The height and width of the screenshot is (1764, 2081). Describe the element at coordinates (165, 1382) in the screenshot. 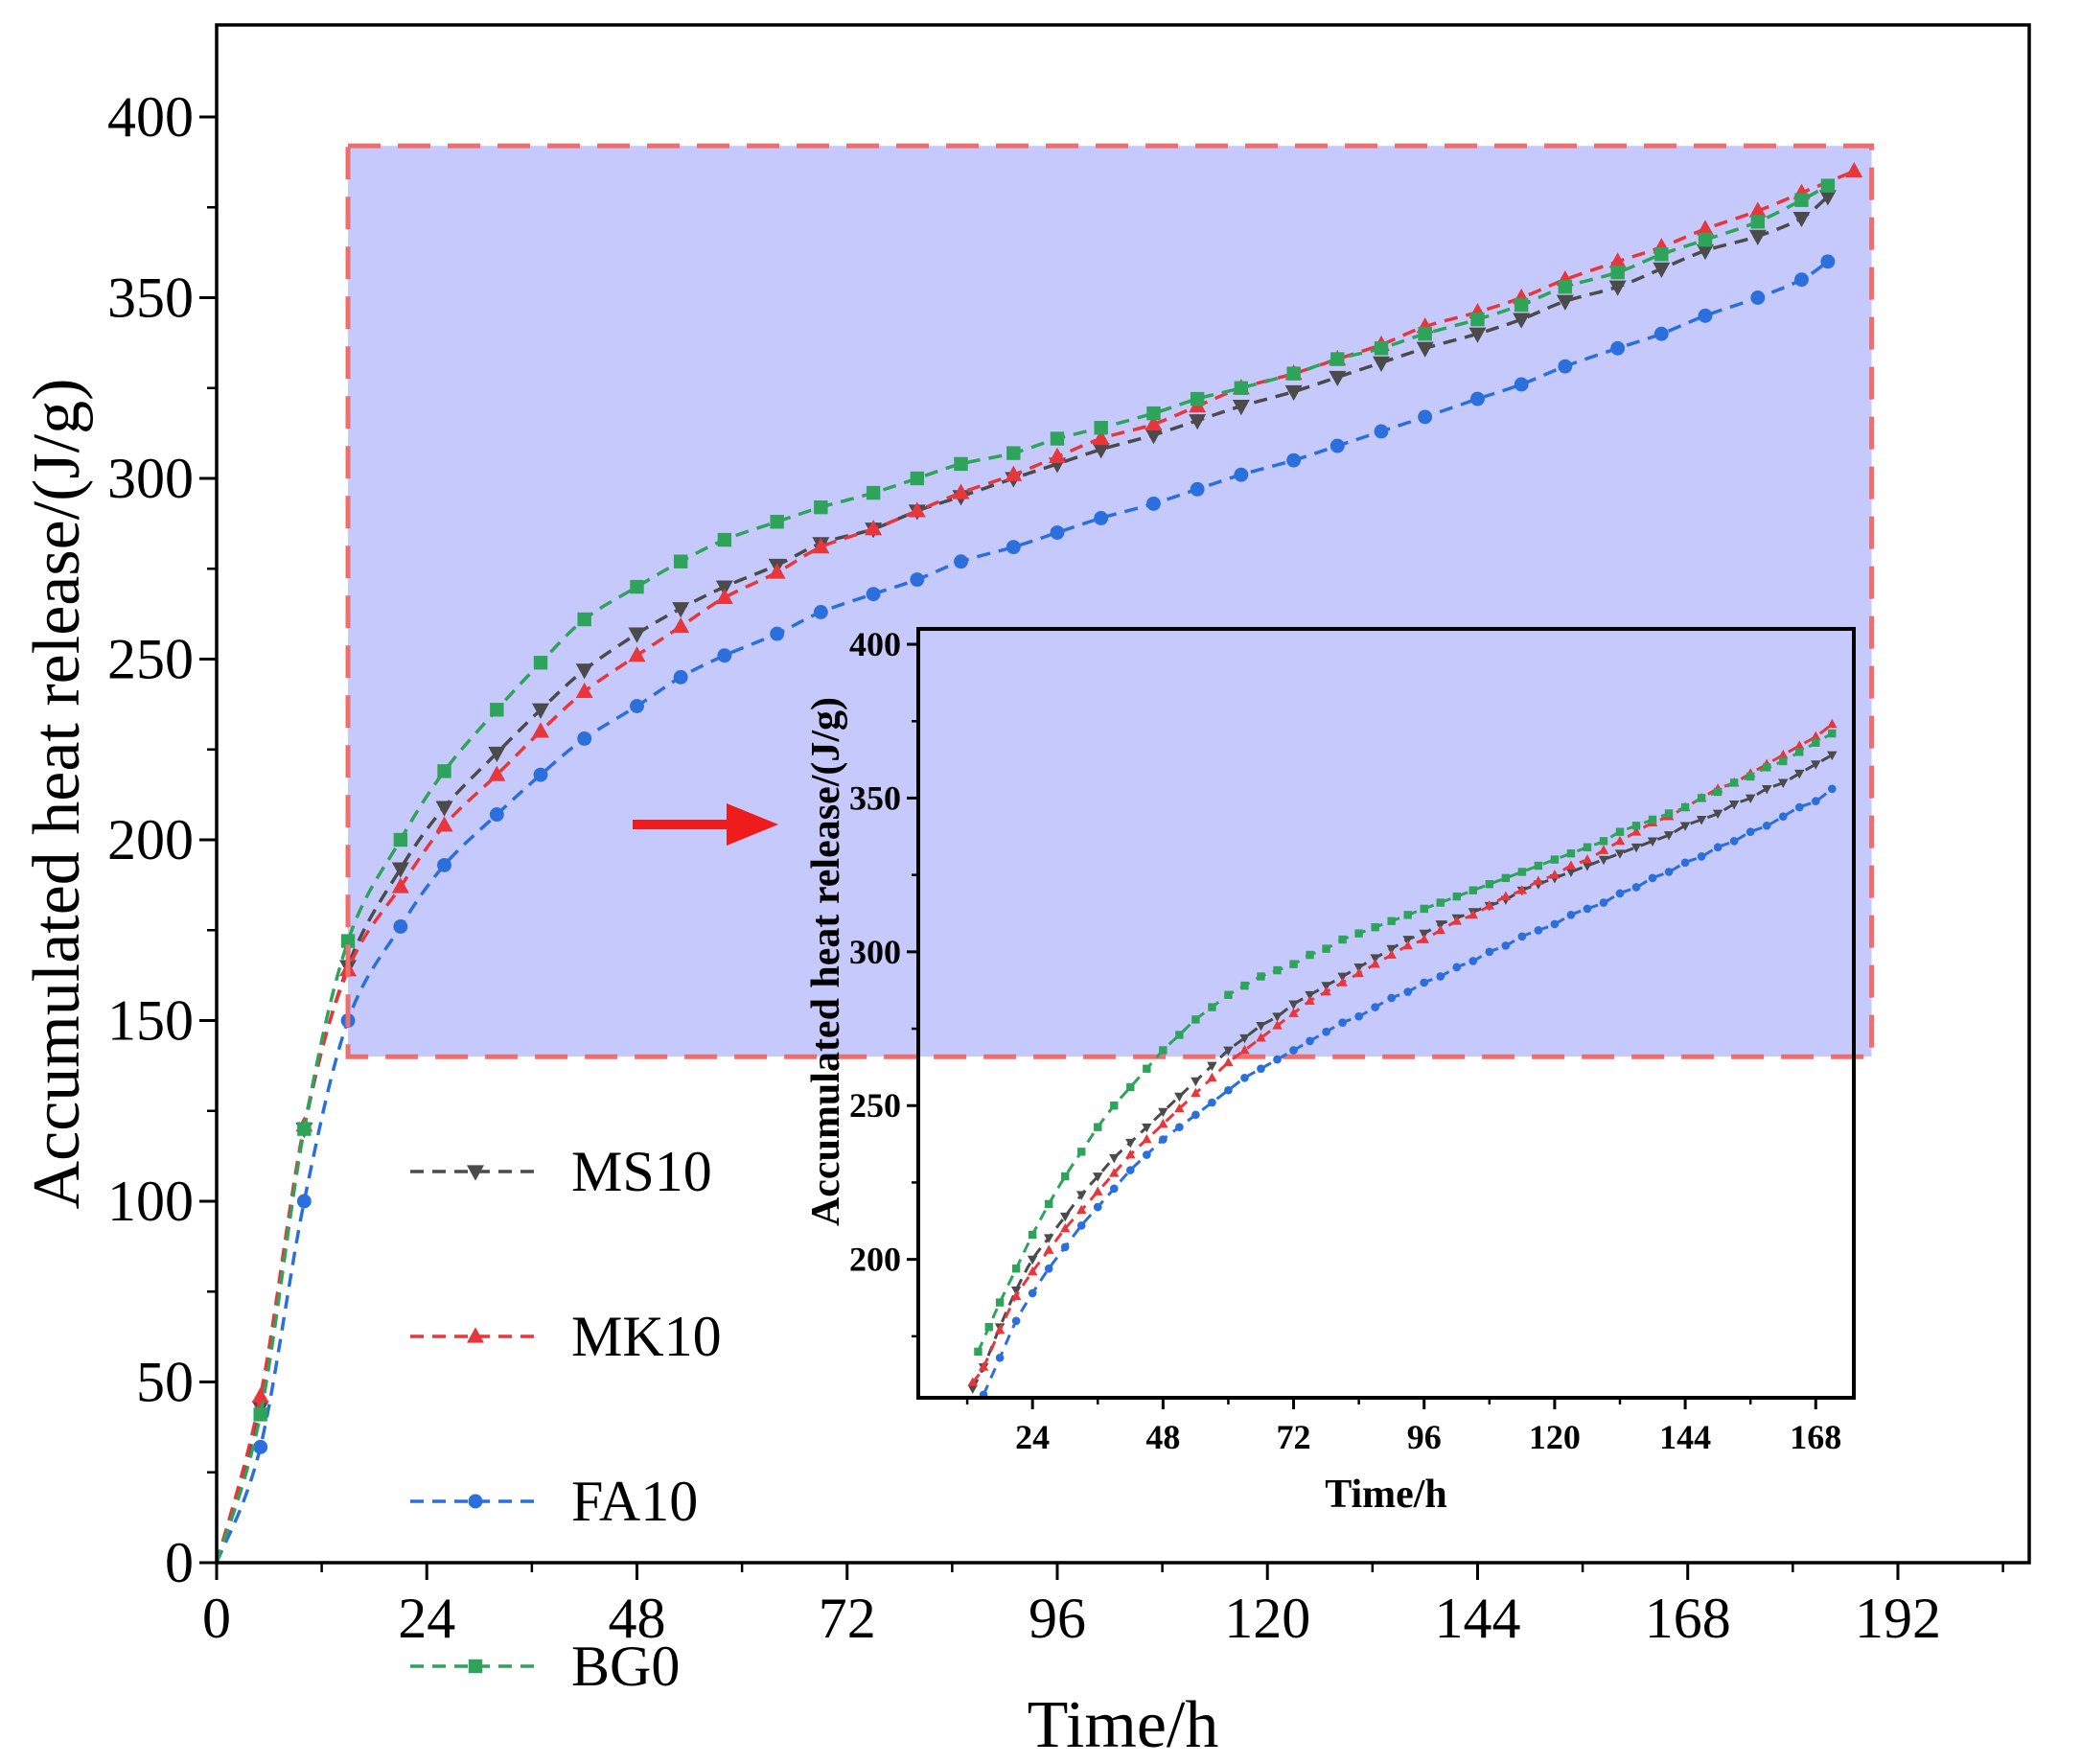

I see `y-tick-label: 50` at that location.